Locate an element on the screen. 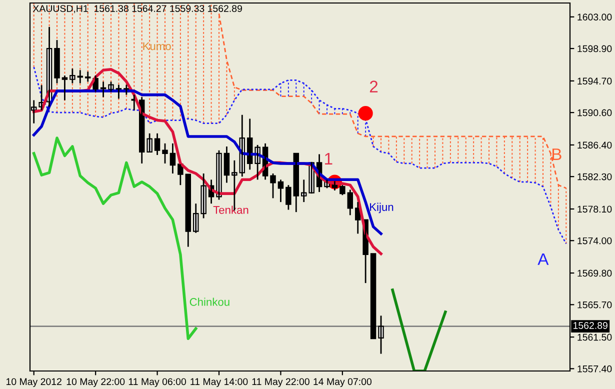 This screenshot has width=615, height=389. series-label: Tenkan is located at coordinates (230, 210).